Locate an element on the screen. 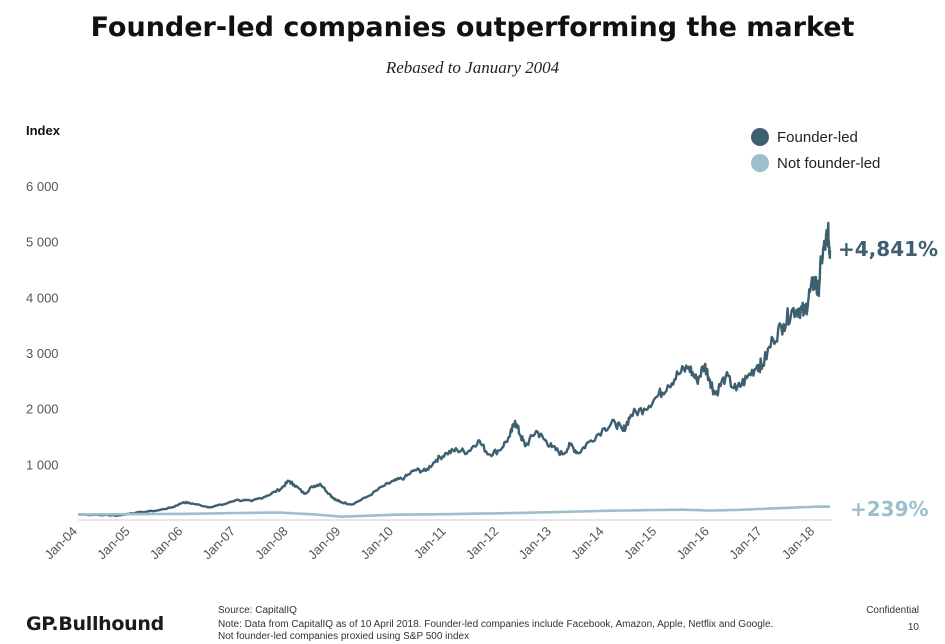 The width and height of the screenshot is (945, 644). x-tick-label: Jan-07 is located at coordinates (218, 543).